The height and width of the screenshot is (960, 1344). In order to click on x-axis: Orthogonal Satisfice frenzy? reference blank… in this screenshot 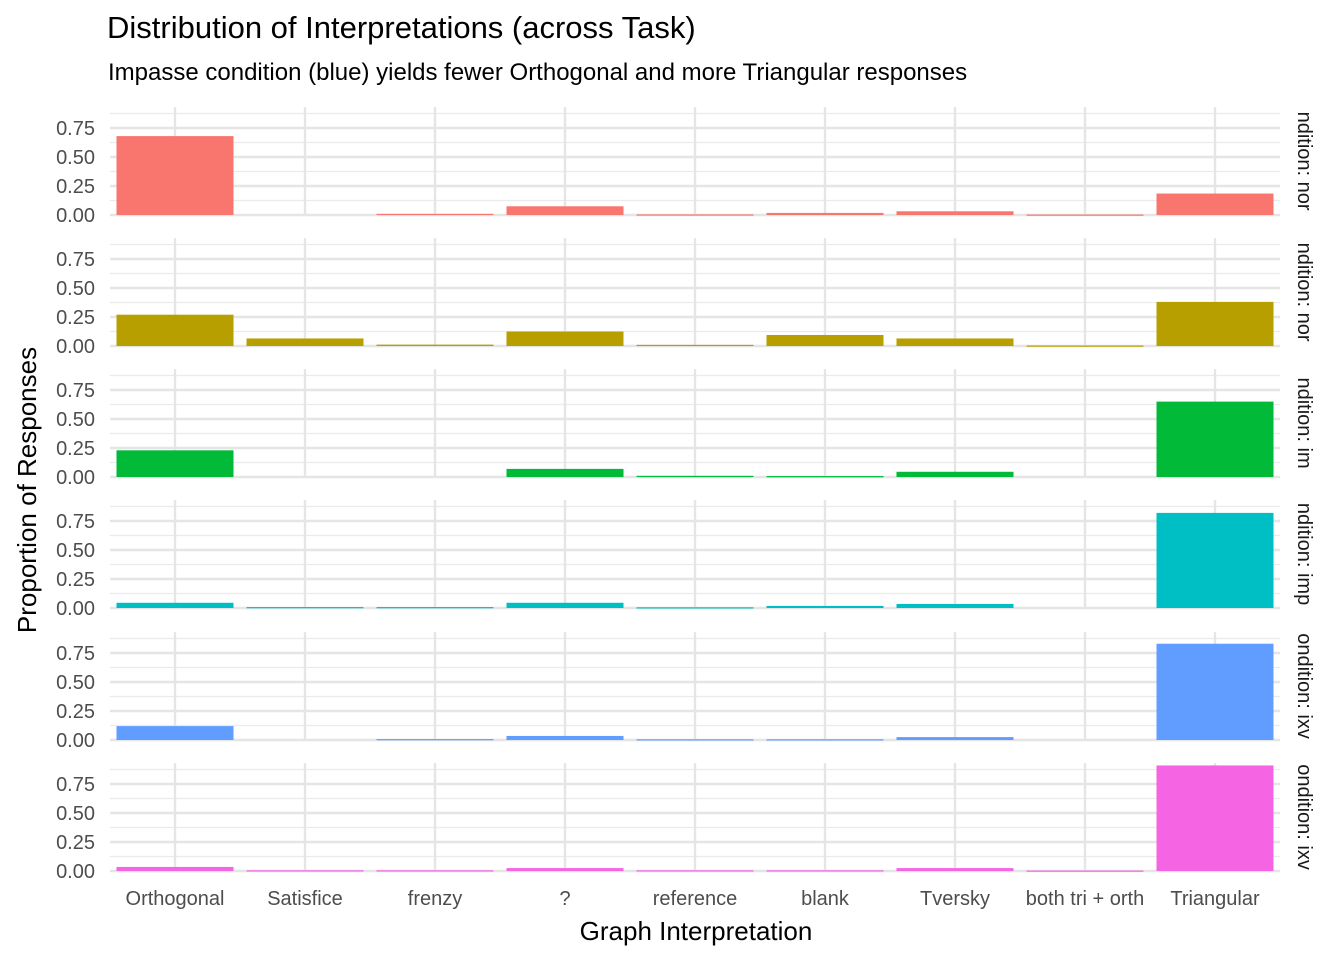, I will do `click(693, 899)`.